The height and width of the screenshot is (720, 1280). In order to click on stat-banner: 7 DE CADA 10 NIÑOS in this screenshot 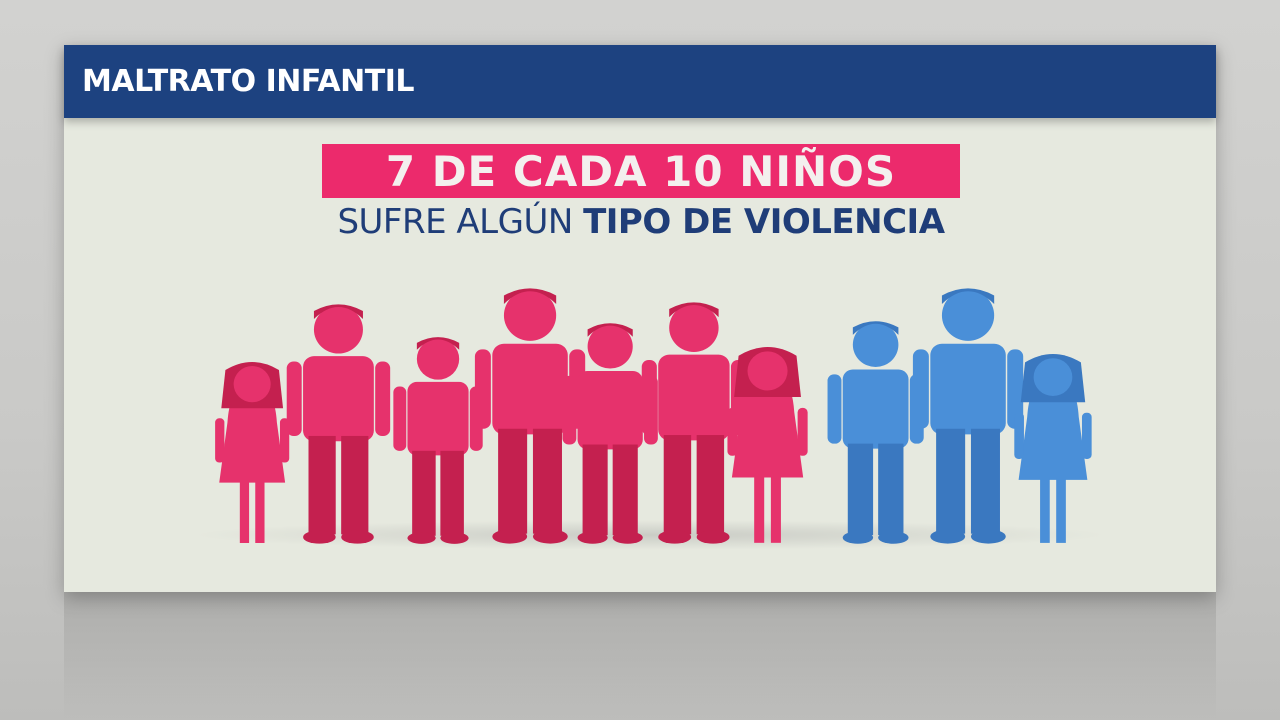, I will do `click(641, 171)`.